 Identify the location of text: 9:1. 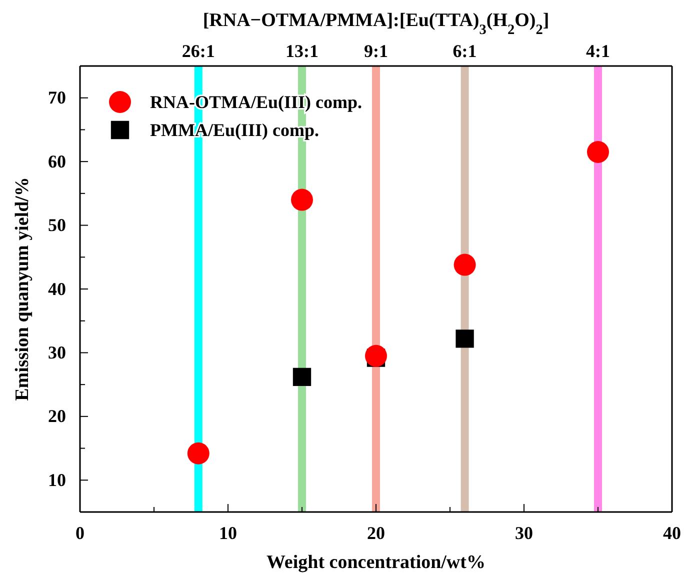
(376, 51).